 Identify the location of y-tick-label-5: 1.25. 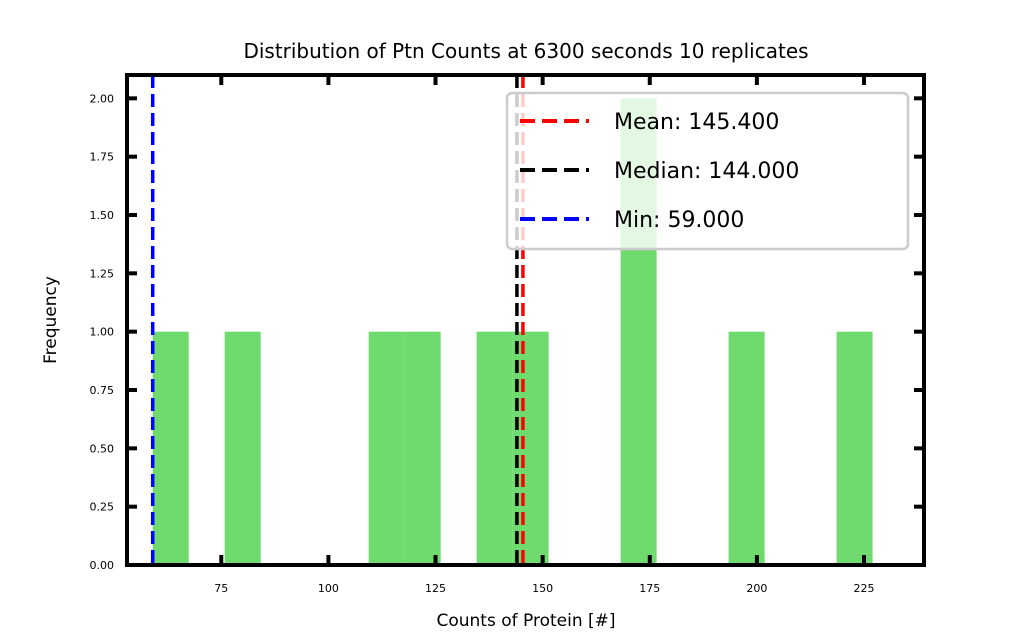
(102, 273).